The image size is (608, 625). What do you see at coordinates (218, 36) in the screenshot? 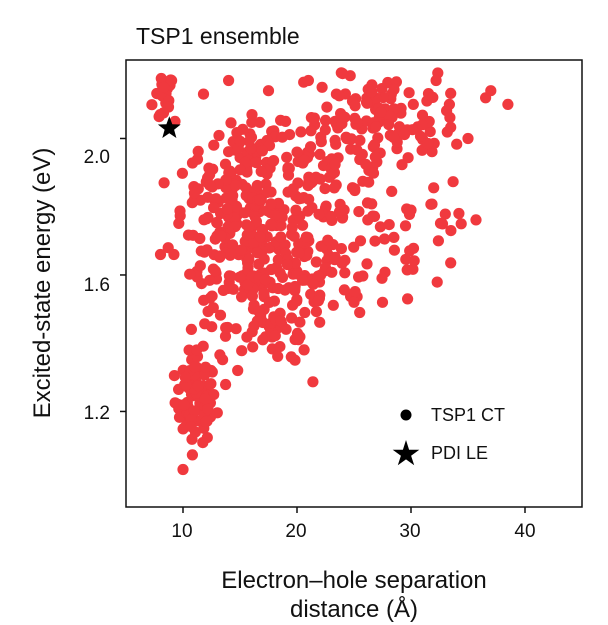
I see `chart-title: TSP1 ensemble` at bounding box center [218, 36].